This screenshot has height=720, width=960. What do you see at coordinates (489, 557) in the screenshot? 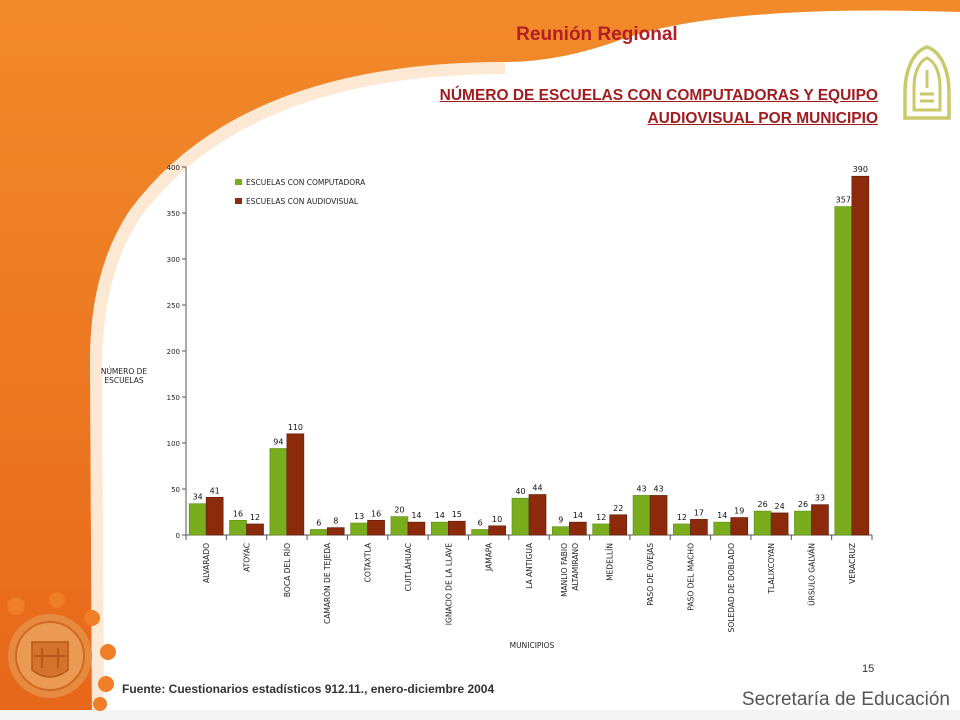
I see `x-category-label: JAMAPA` at bounding box center [489, 557].